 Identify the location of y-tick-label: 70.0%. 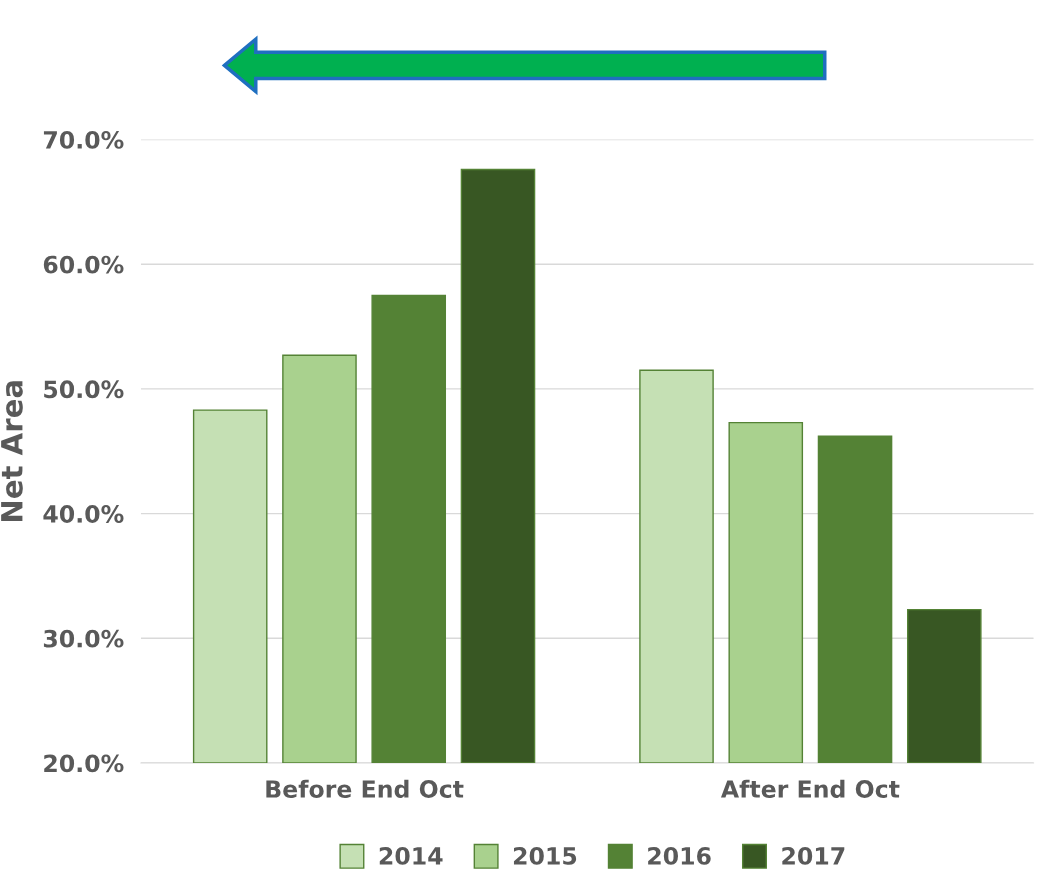
(83, 139).